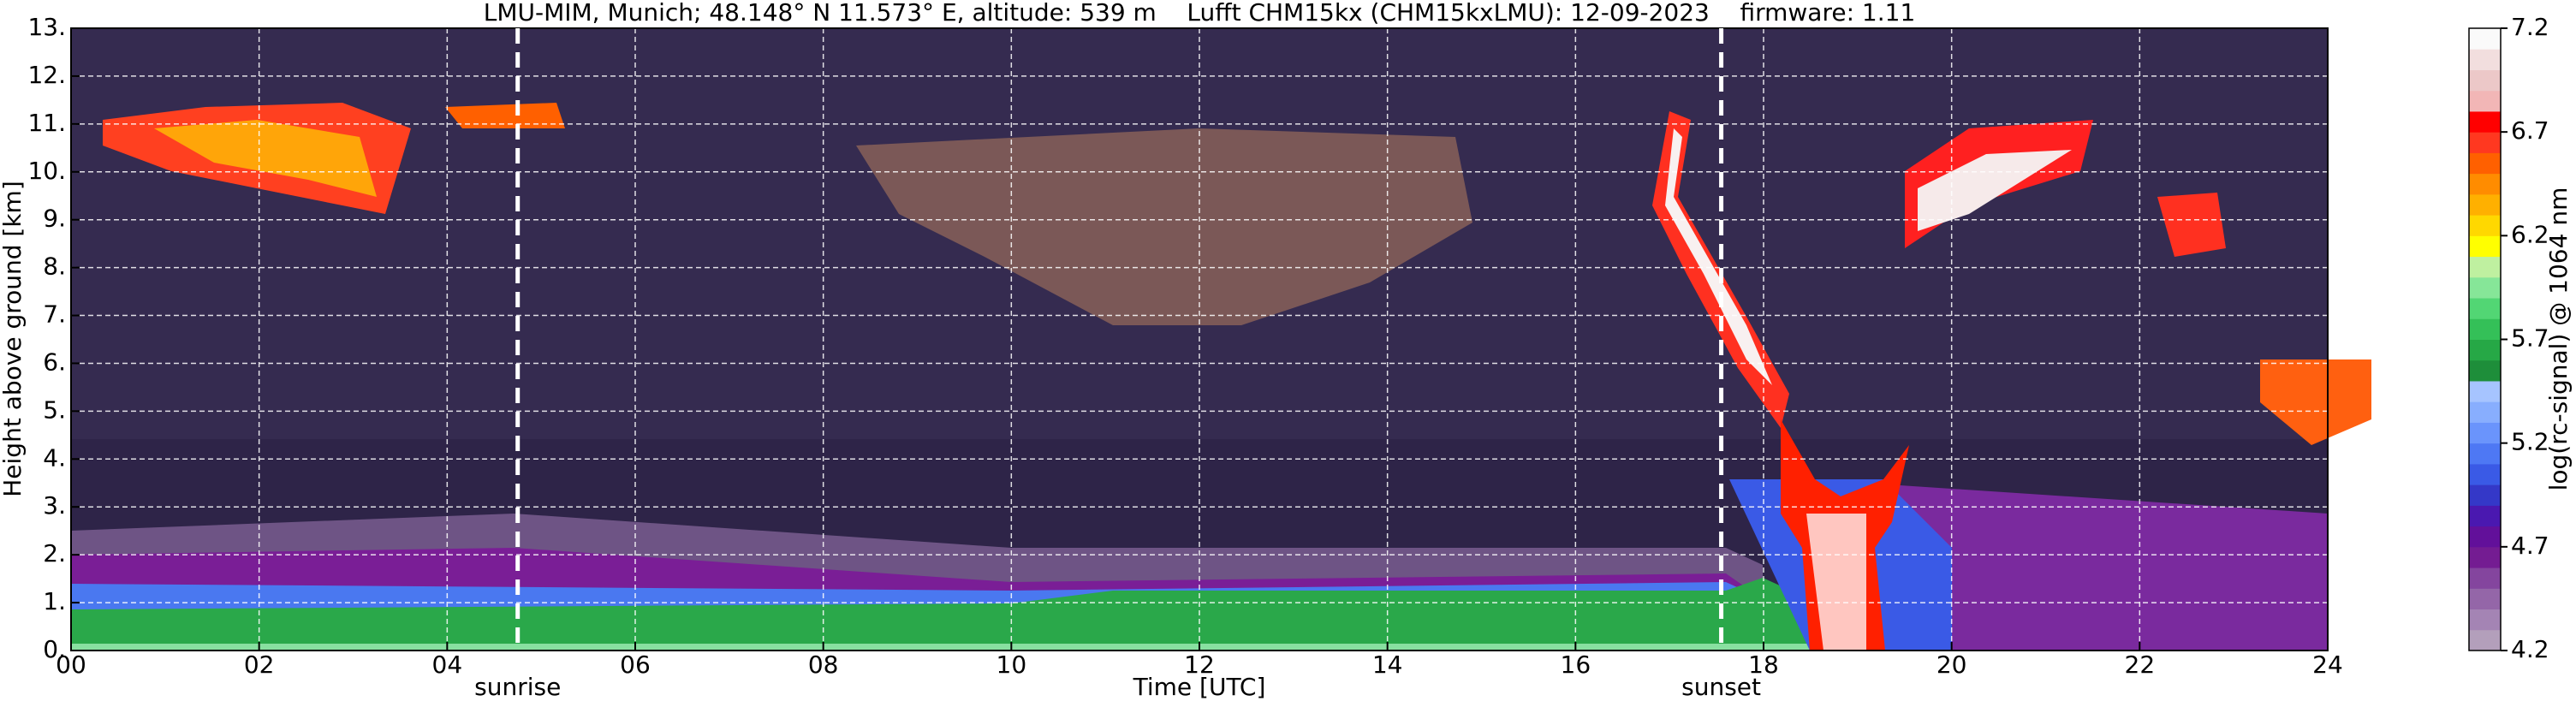  Describe the element at coordinates (2530, 338) in the screenshot. I see `colorbar-tick-label: 5.7` at that location.